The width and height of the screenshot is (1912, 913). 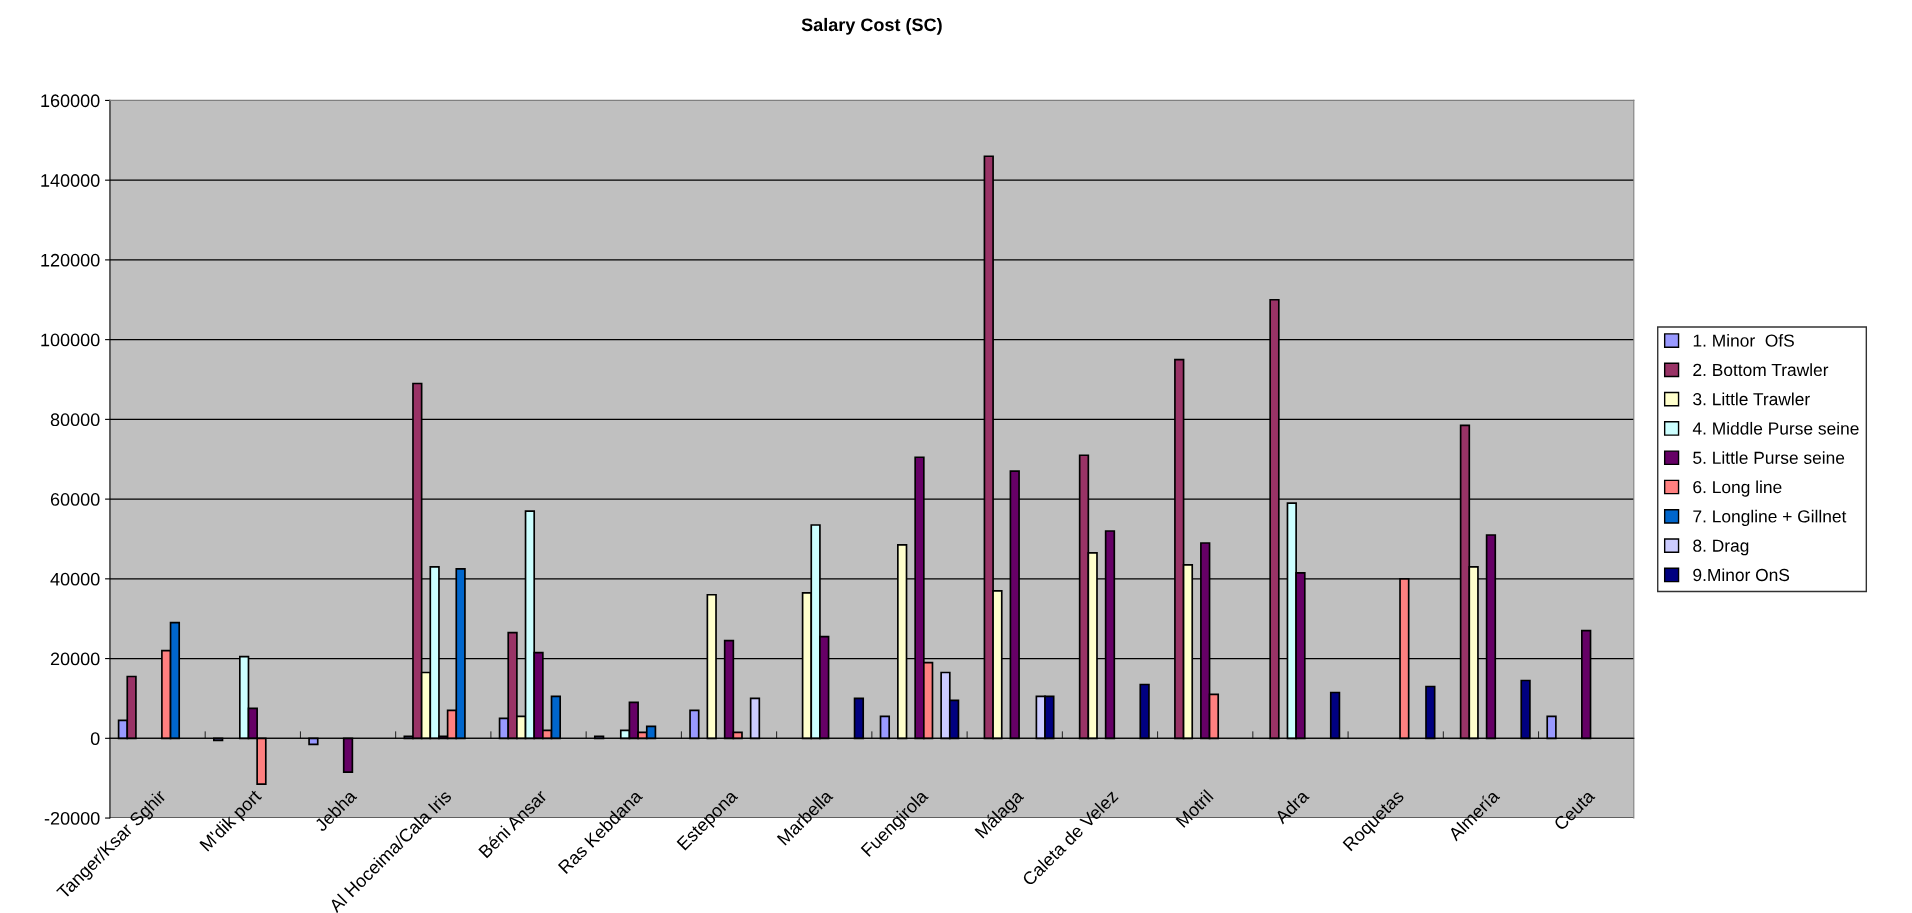 I want to click on legend-label: 4. Middle Purse seine, so click(x=1775, y=428).